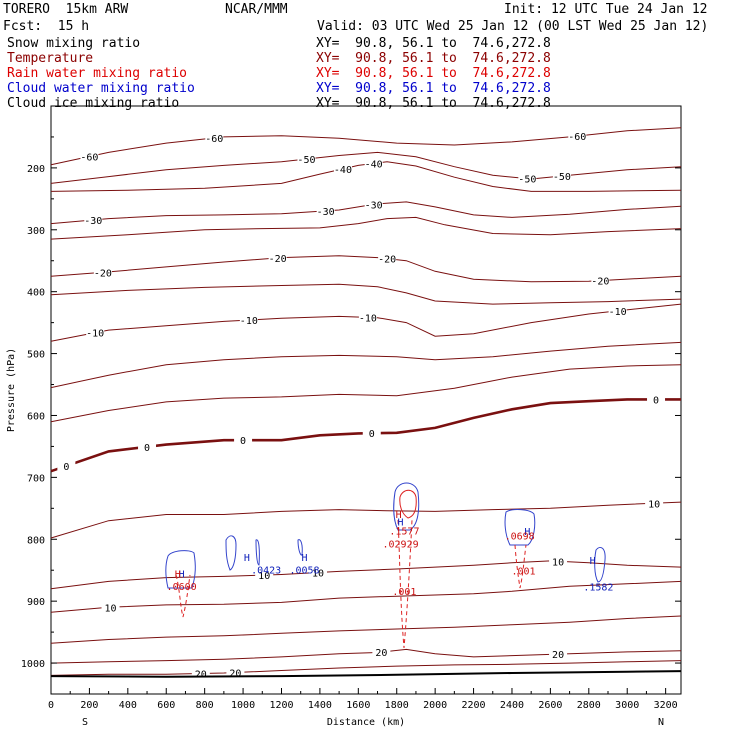 The width and height of the screenshot is (740, 740). What do you see at coordinates (550, 705) in the screenshot?
I see `x-tick-label: 2600` at bounding box center [550, 705].